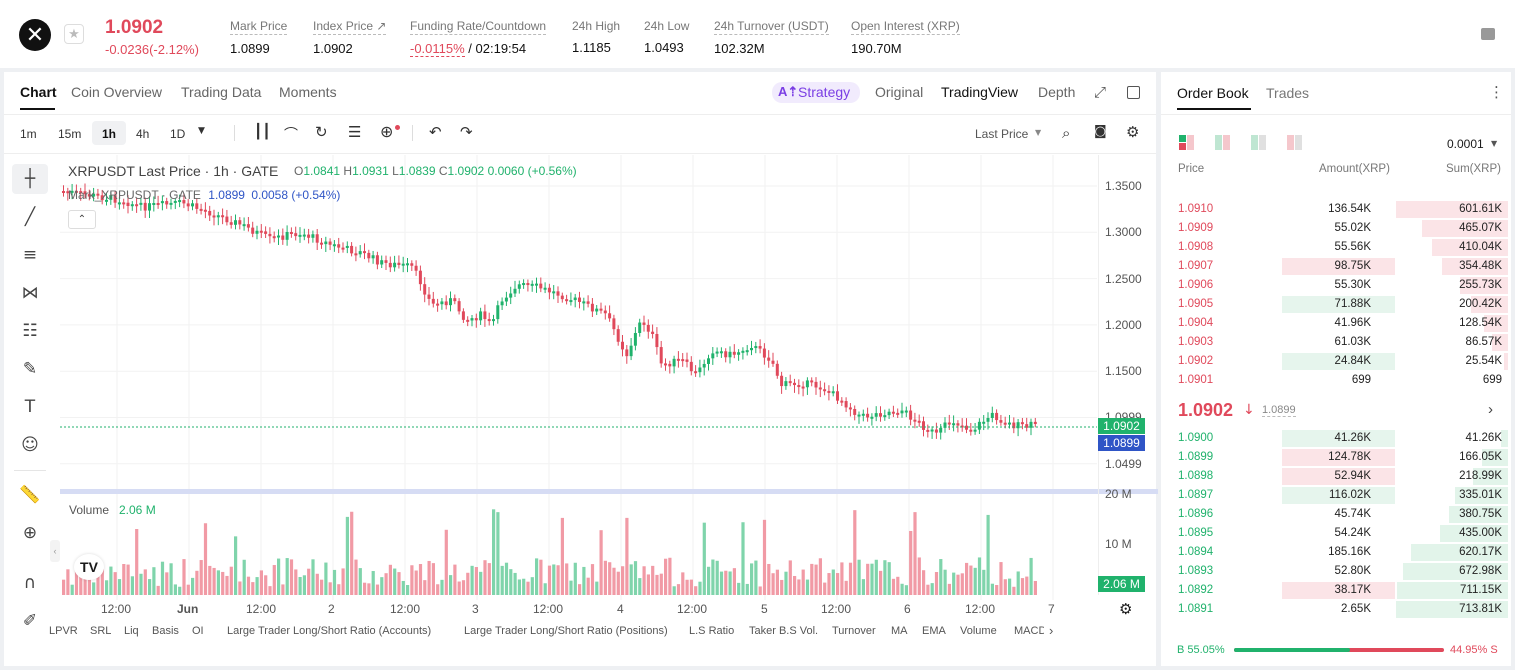 This screenshot has width=1515, height=670. What do you see at coordinates (1295, 143) in the screenshot?
I see `view-sells-icon` at bounding box center [1295, 143].